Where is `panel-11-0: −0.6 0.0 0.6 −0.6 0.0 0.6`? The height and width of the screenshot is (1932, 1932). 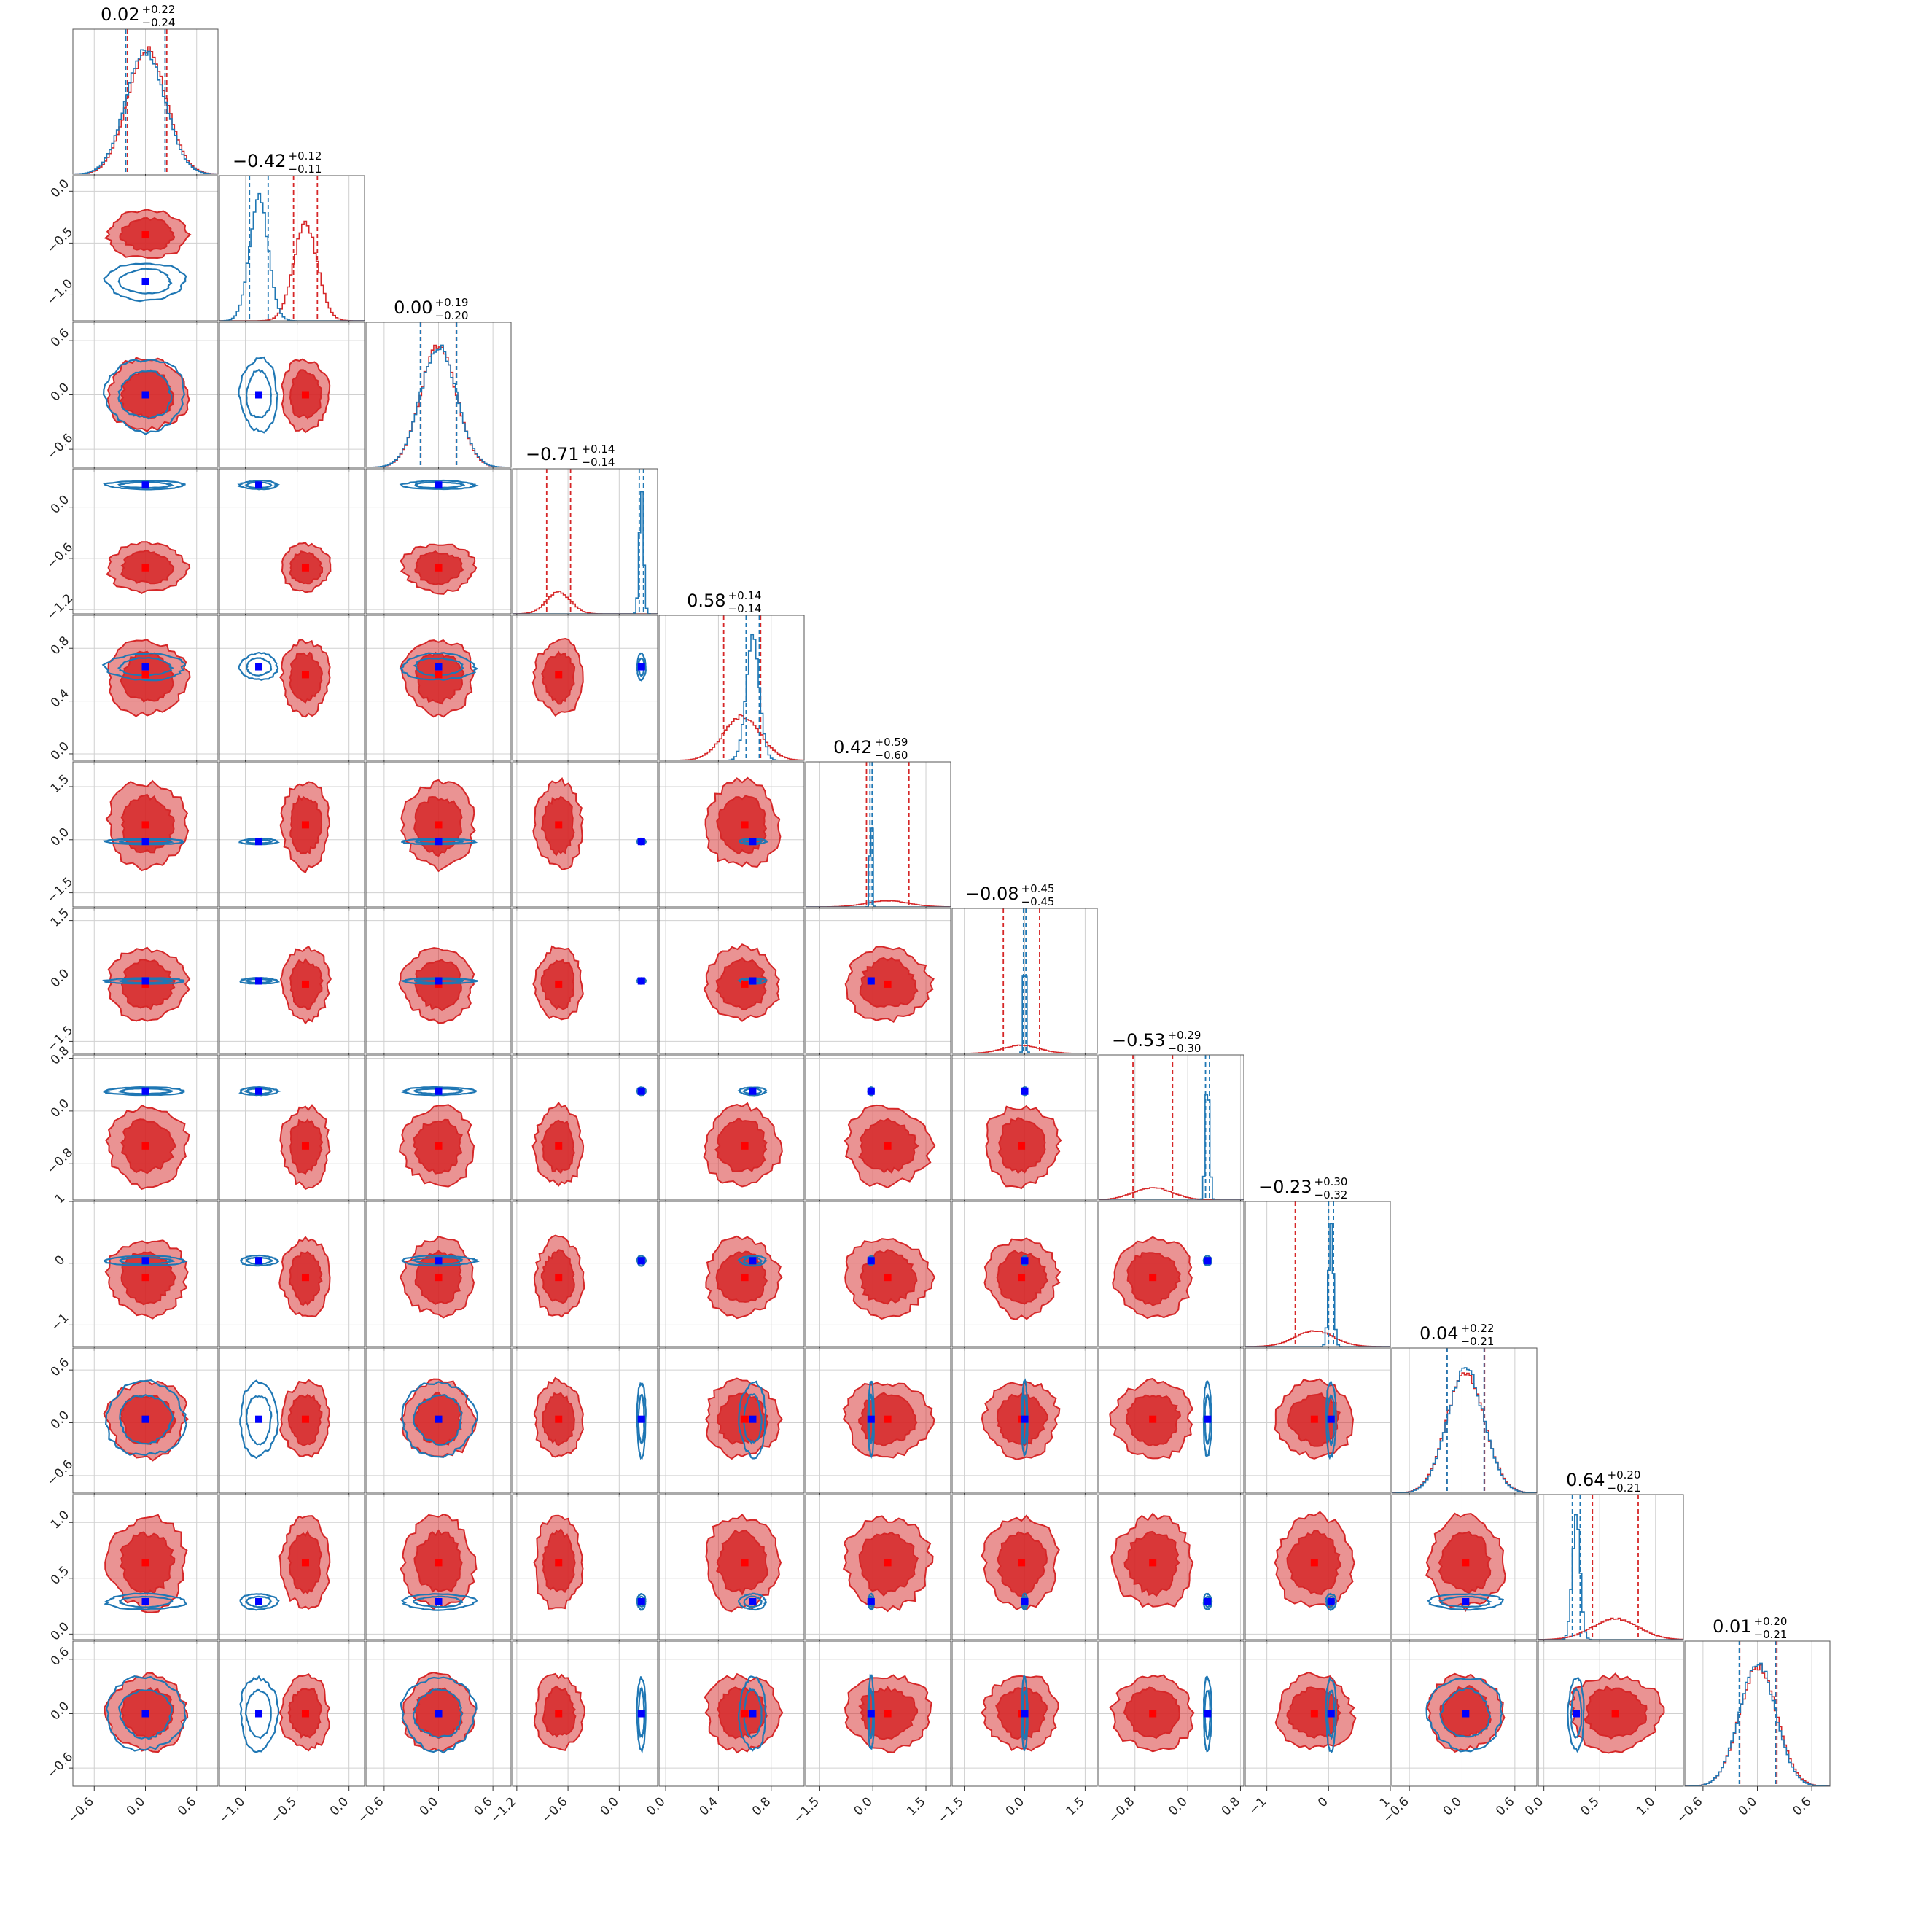 panel-11-0: −0.6 0.0 0.6 −0.6 0.0 0.6 is located at coordinates (131, 1733).